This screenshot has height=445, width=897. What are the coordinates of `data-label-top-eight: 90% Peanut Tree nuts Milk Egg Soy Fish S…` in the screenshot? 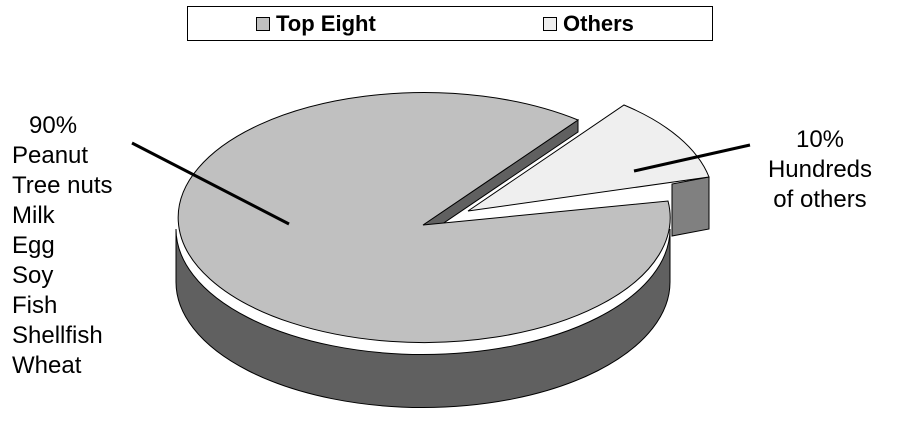 It's located at (62, 246).